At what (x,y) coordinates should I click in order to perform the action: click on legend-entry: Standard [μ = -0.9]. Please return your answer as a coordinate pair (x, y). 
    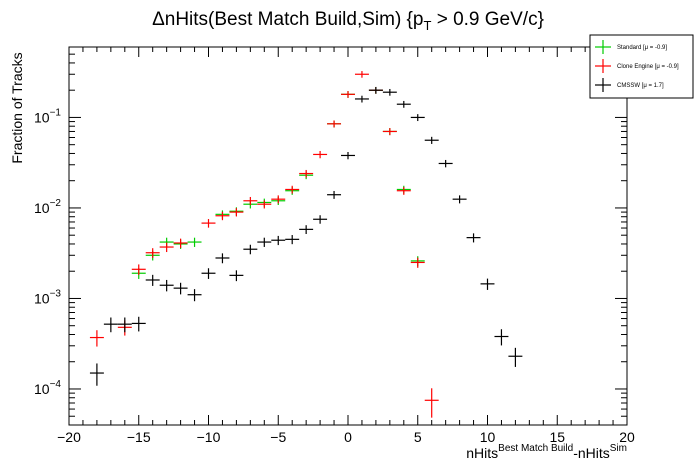
    Looking at the image, I should click on (631, 47).